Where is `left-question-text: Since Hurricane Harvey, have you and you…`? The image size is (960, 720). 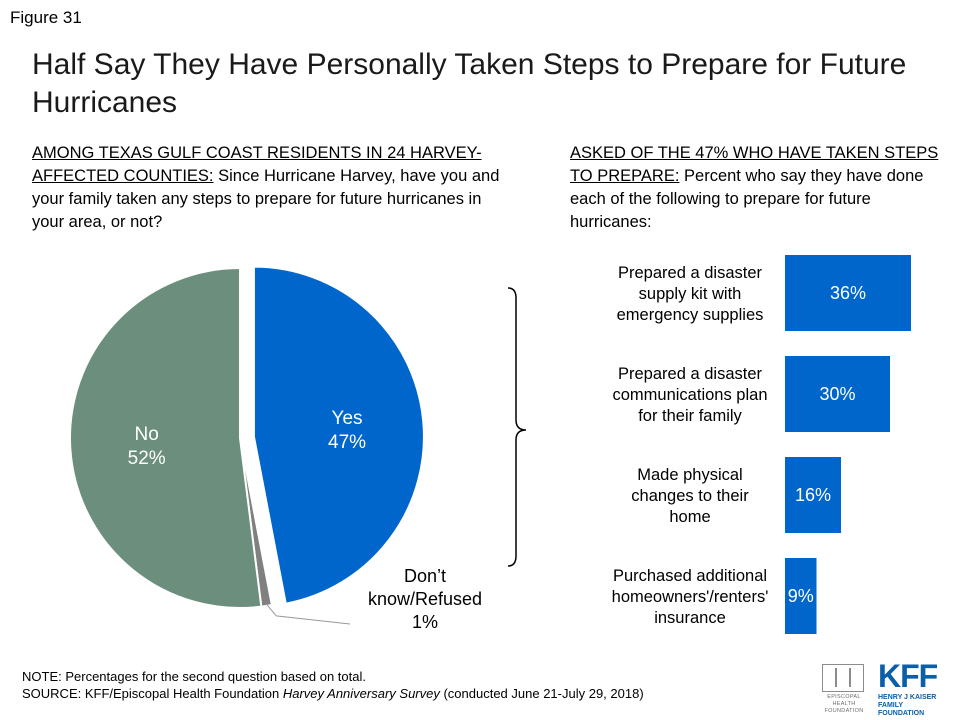 left-question-text: Since Hurricane Harvey, have you and you… is located at coordinates (266, 199).